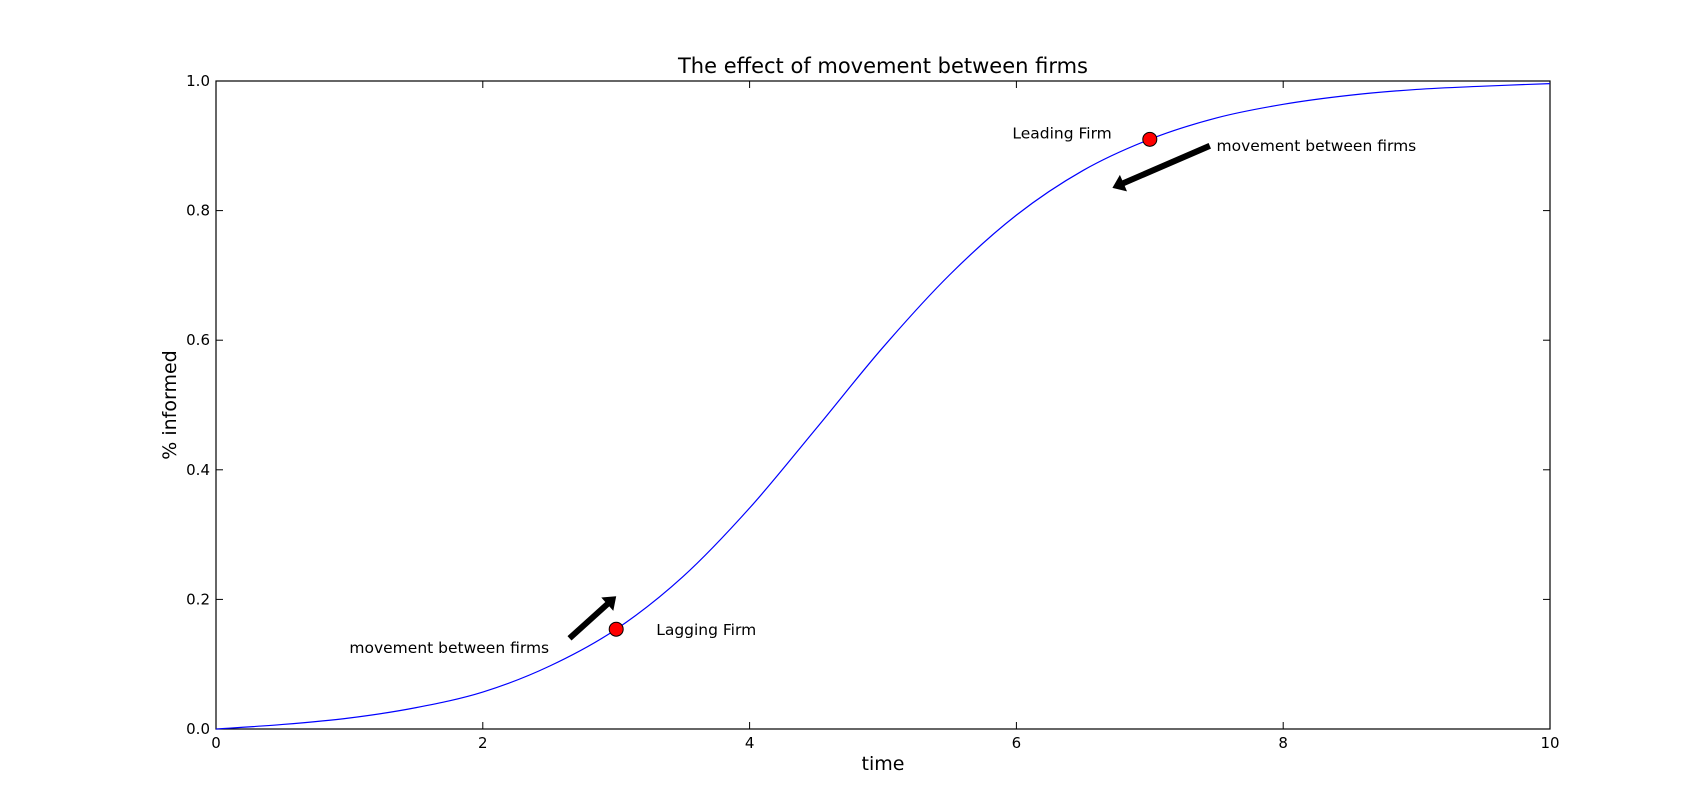 This screenshot has width=1700, height=804. What do you see at coordinates (1061, 133) in the screenshot?
I see `firm-point-label: Leading Firm` at bounding box center [1061, 133].